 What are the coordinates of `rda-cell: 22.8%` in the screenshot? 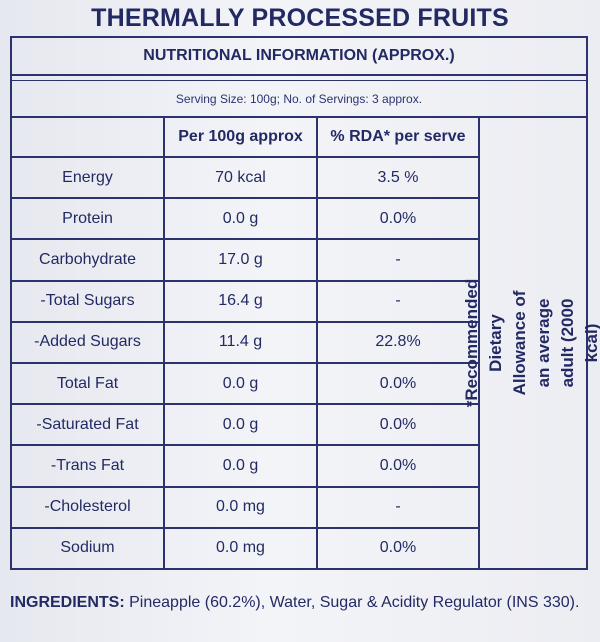 It's located at (398, 342).